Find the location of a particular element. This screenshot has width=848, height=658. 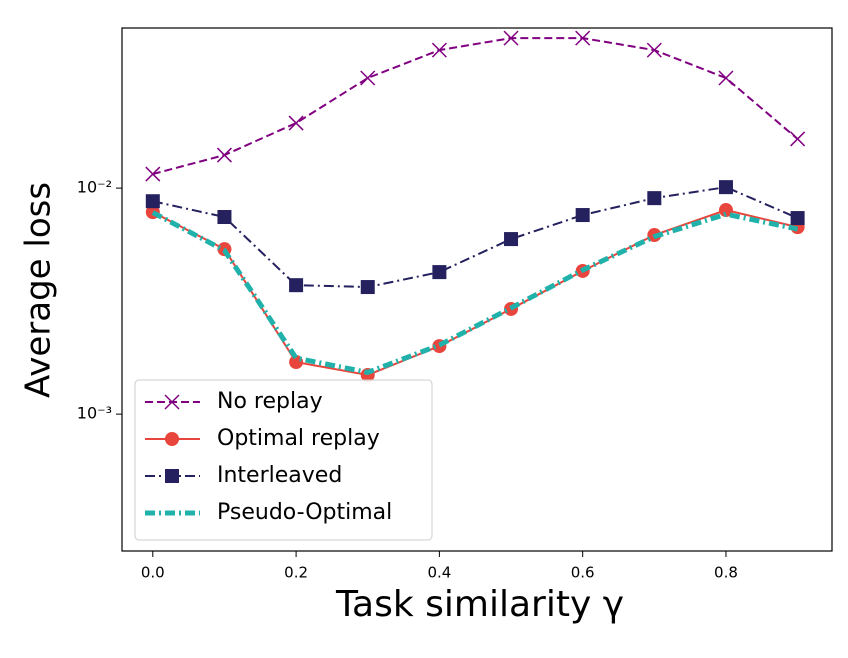

legend-label: Pseudo-Optimal is located at coordinates (304, 512).